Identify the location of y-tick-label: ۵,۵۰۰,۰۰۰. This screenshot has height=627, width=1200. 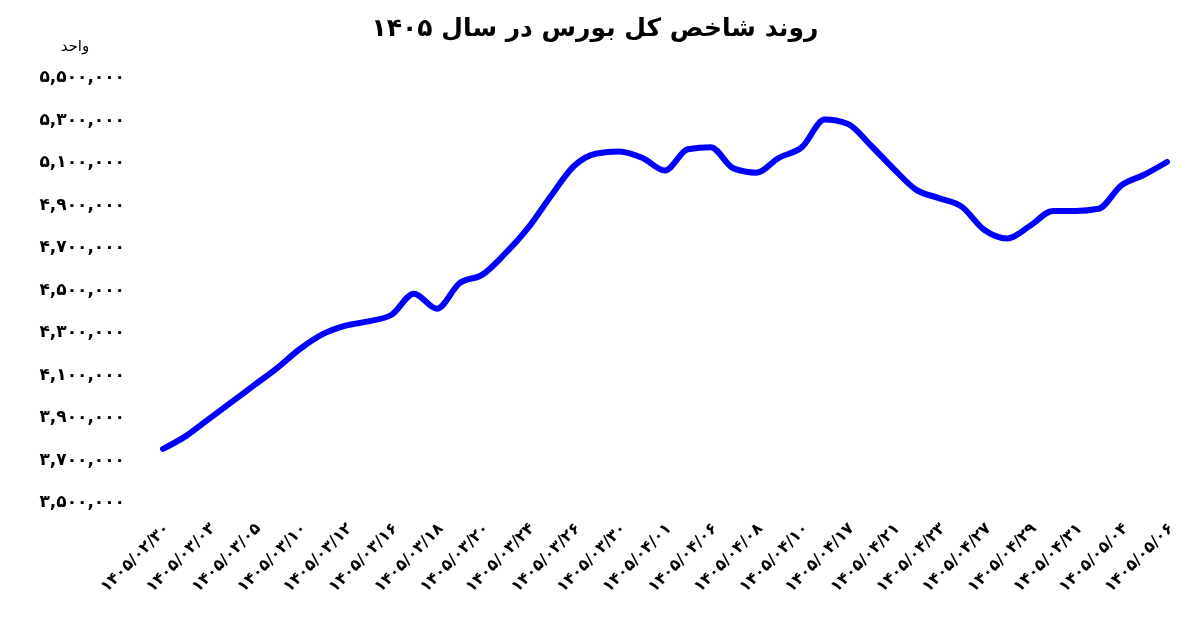
(82, 76).